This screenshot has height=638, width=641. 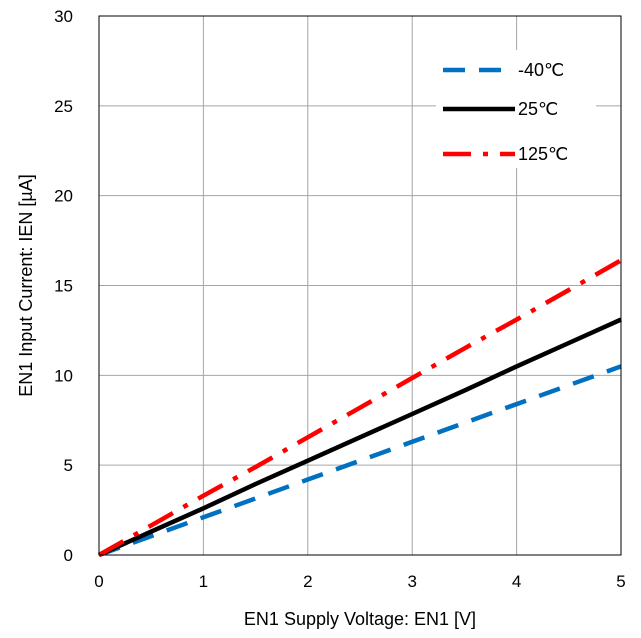 I want to click on x-tick-label: 5, so click(x=620, y=581).